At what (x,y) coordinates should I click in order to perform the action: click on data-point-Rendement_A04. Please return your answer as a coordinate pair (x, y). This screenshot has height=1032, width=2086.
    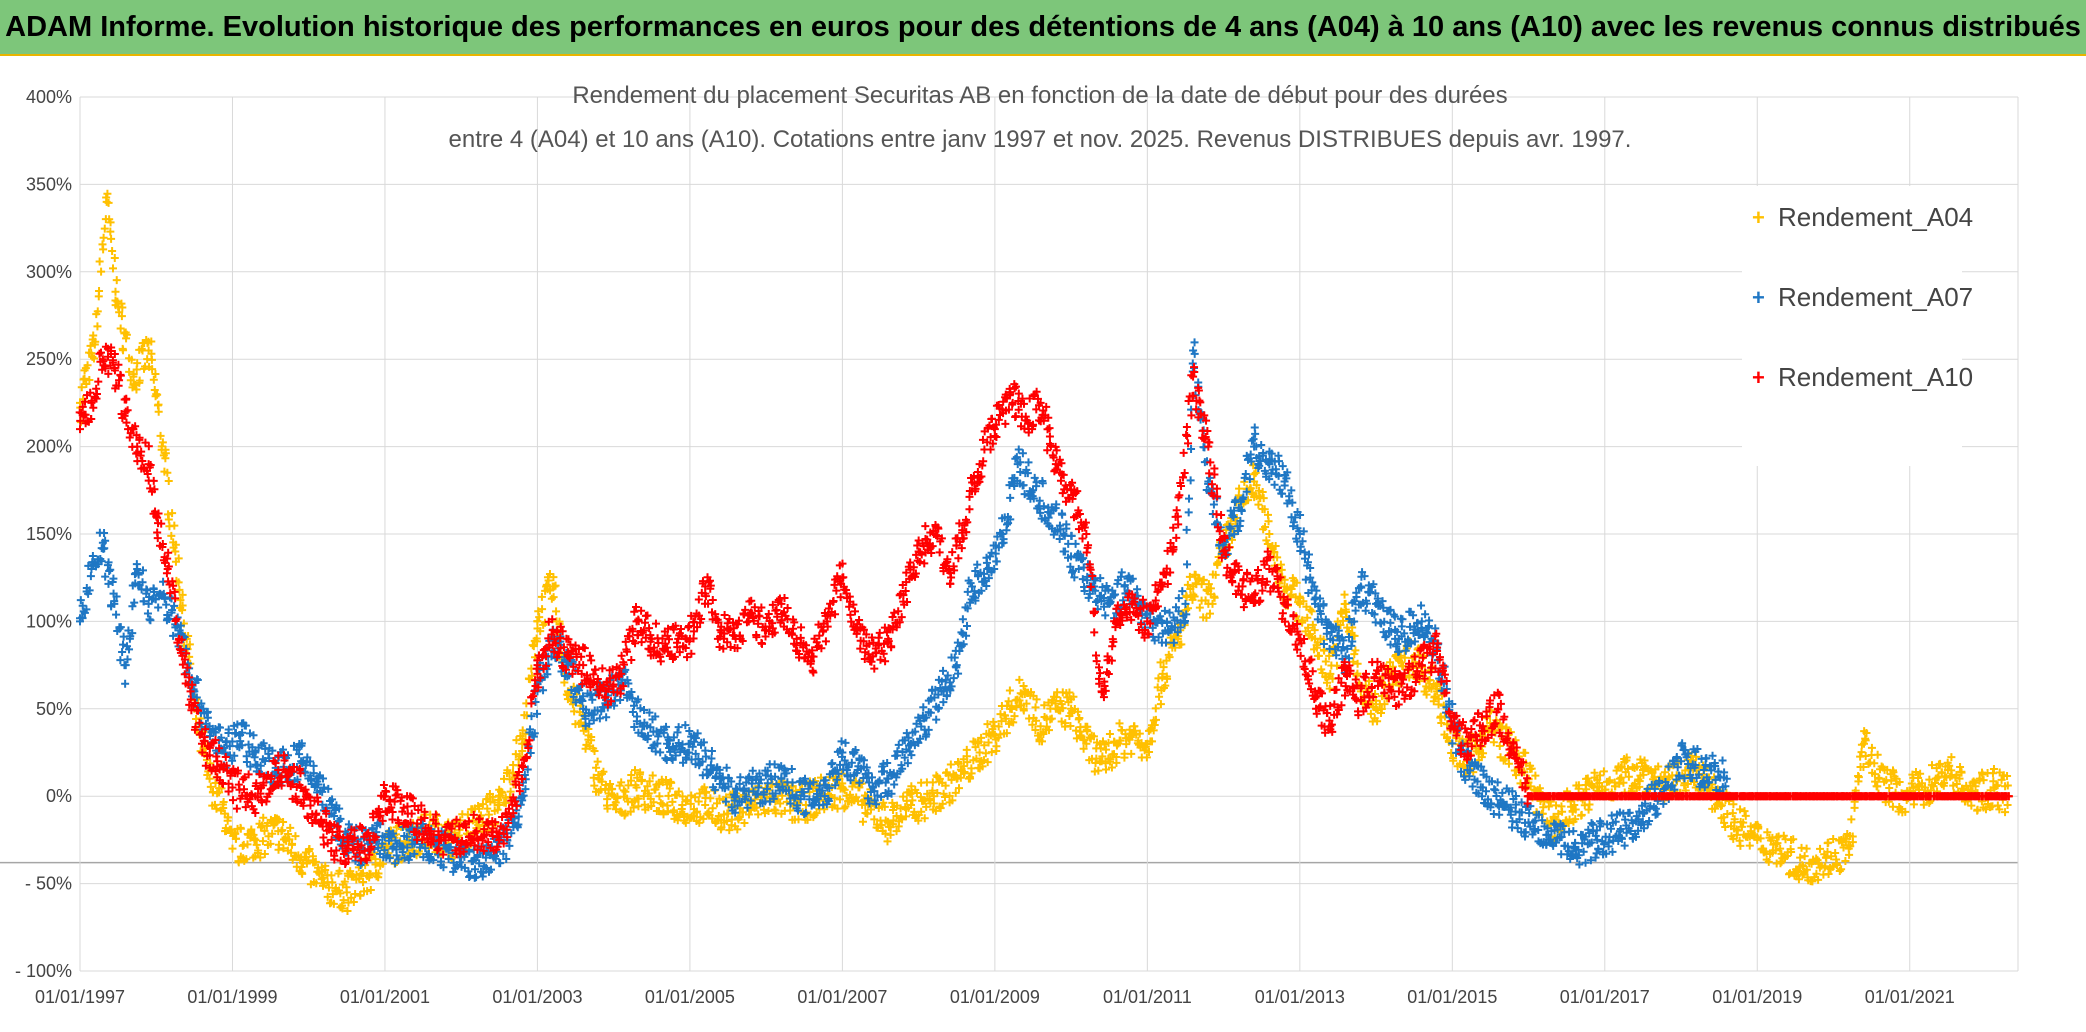
    Looking at the image, I should click on (232, 848).